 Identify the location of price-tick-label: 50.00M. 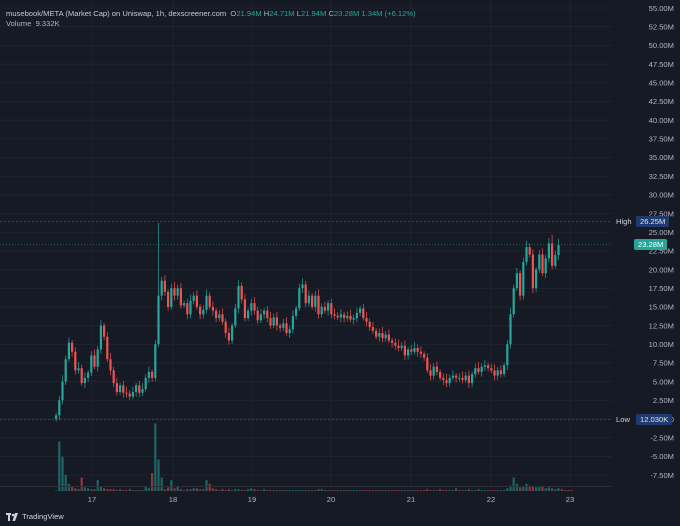
(661, 45).